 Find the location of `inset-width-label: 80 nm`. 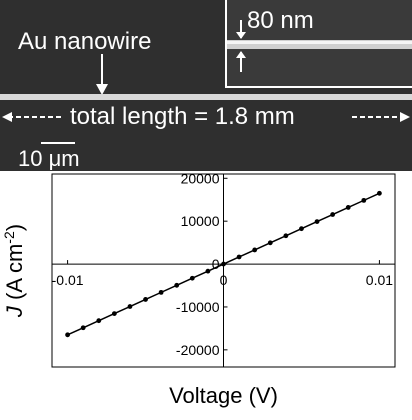

inset-width-label: 80 nm is located at coordinates (280, 20).